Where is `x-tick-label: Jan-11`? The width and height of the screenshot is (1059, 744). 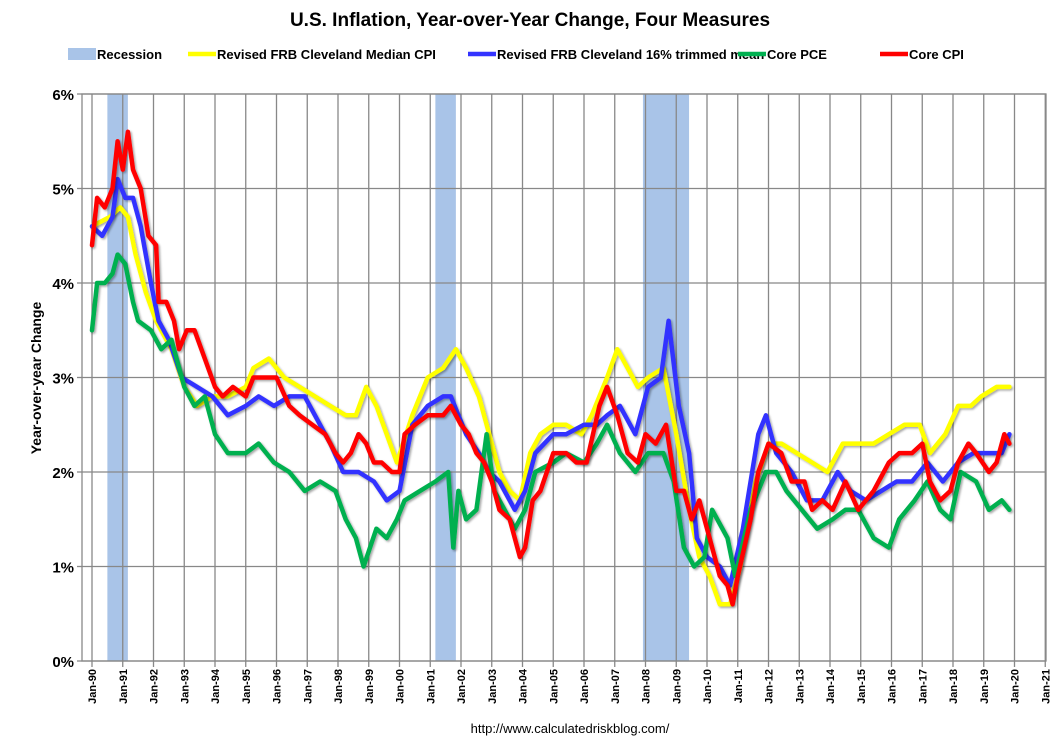 x-tick-label: Jan-11 is located at coordinates (739, 686).